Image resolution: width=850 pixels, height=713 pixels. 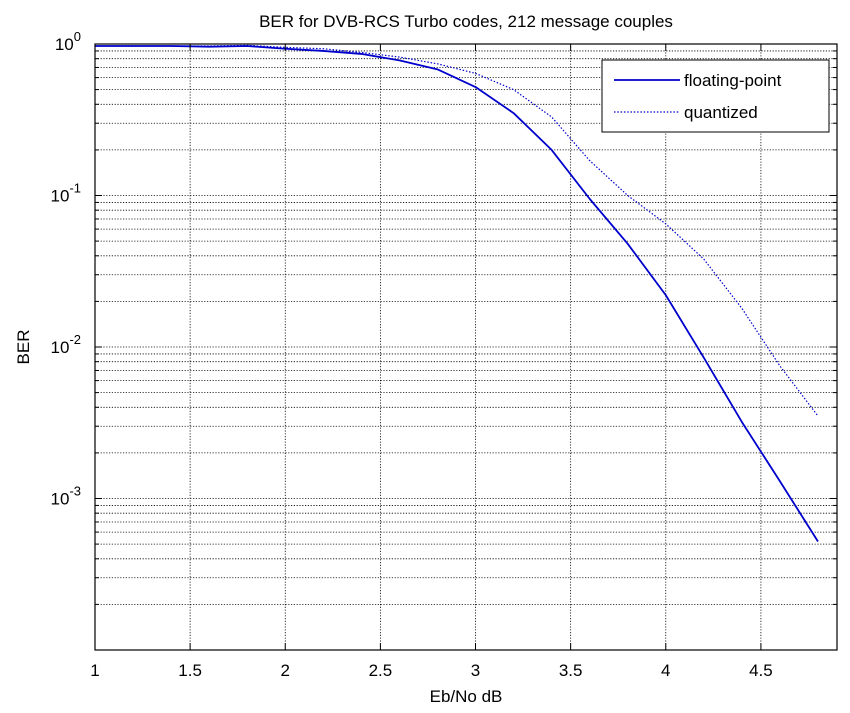 What do you see at coordinates (571, 670) in the screenshot?
I see `x-tick-label: 3.5` at bounding box center [571, 670].